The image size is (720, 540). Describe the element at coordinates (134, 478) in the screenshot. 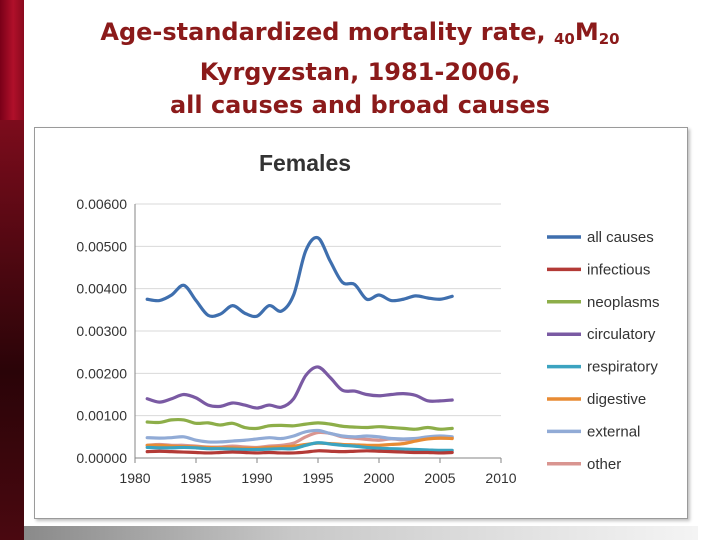

I see `x-tick-label: 1980` at that location.